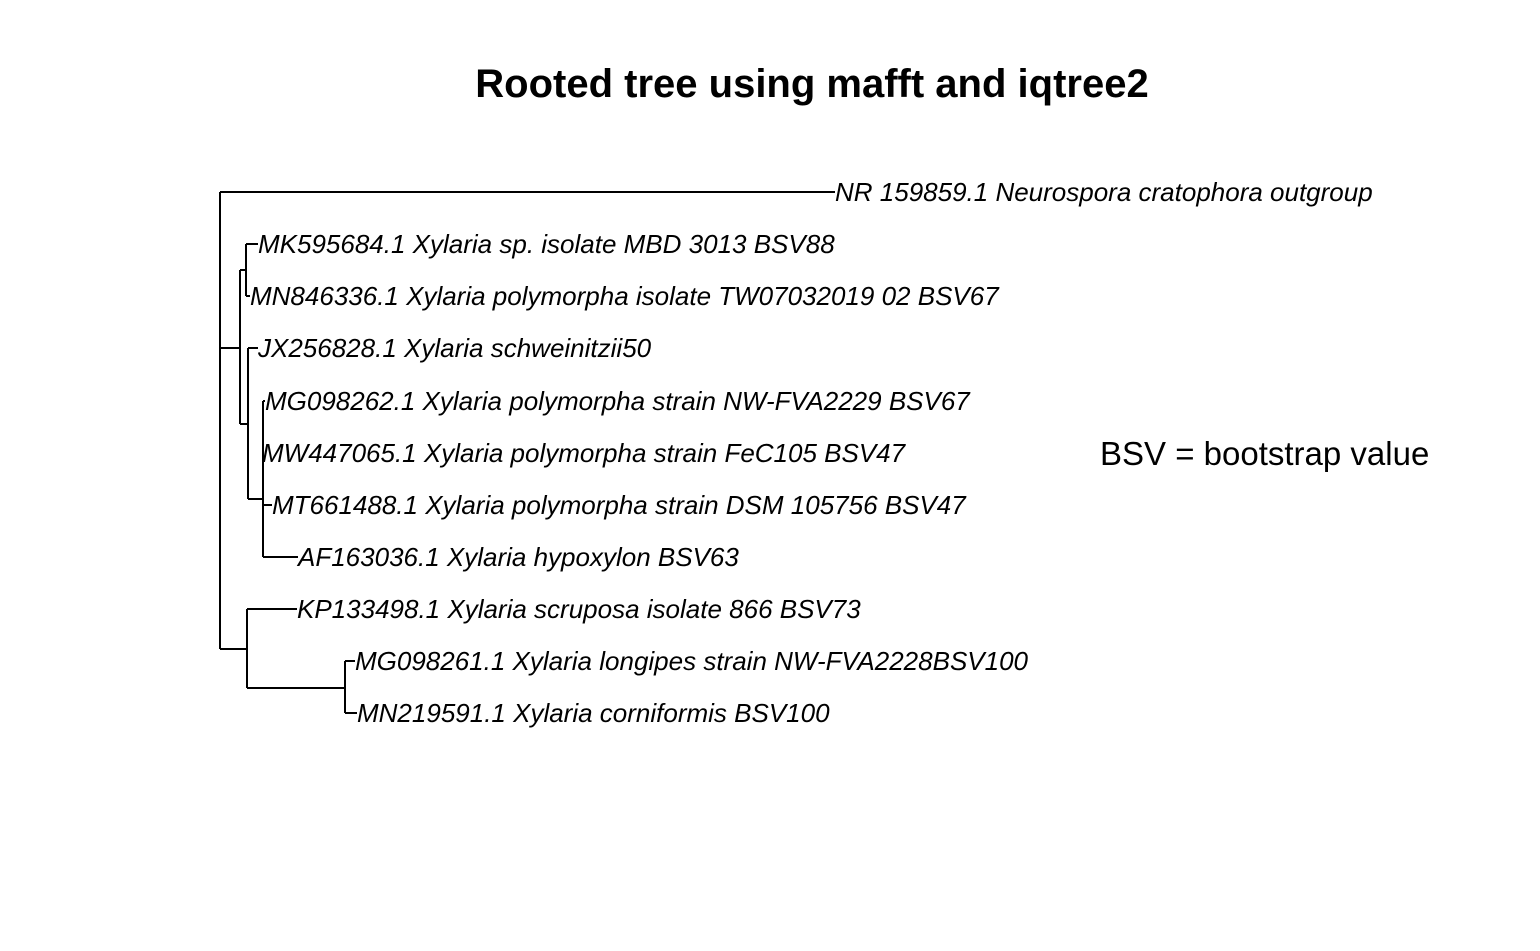  Describe the element at coordinates (1265, 453) in the screenshot. I see `bsv-legend-note: BSV = bootstrap value` at that location.